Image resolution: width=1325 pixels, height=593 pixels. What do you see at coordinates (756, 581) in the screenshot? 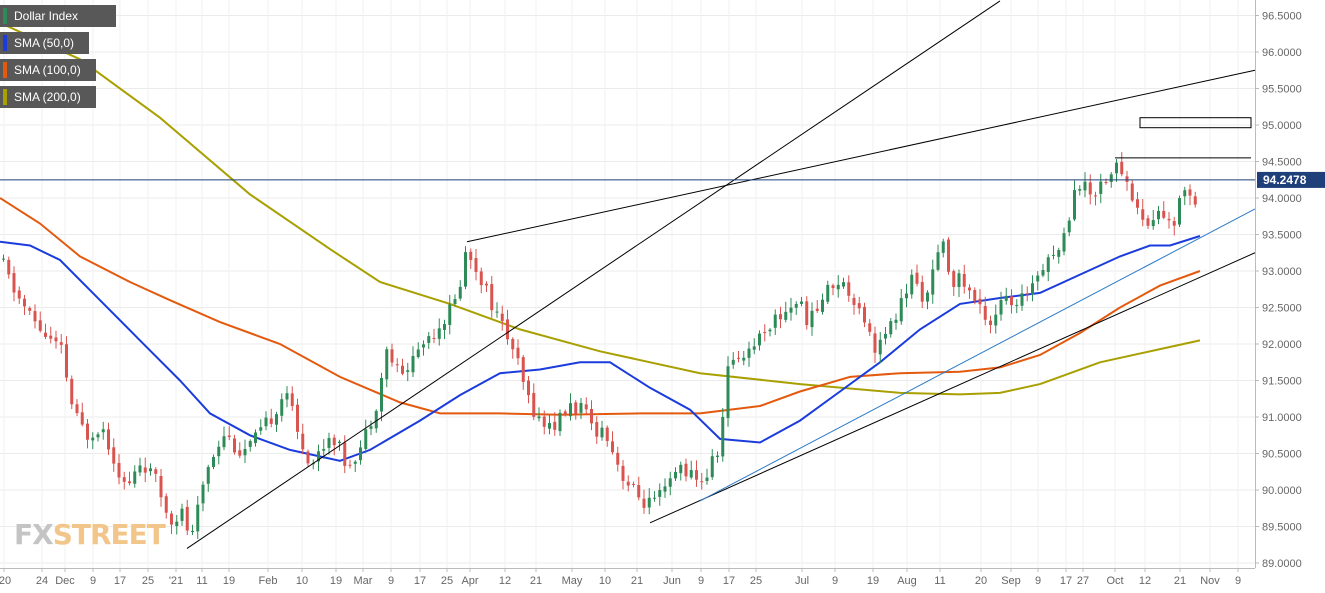
I see `x-tick-label: 25` at bounding box center [756, 581].